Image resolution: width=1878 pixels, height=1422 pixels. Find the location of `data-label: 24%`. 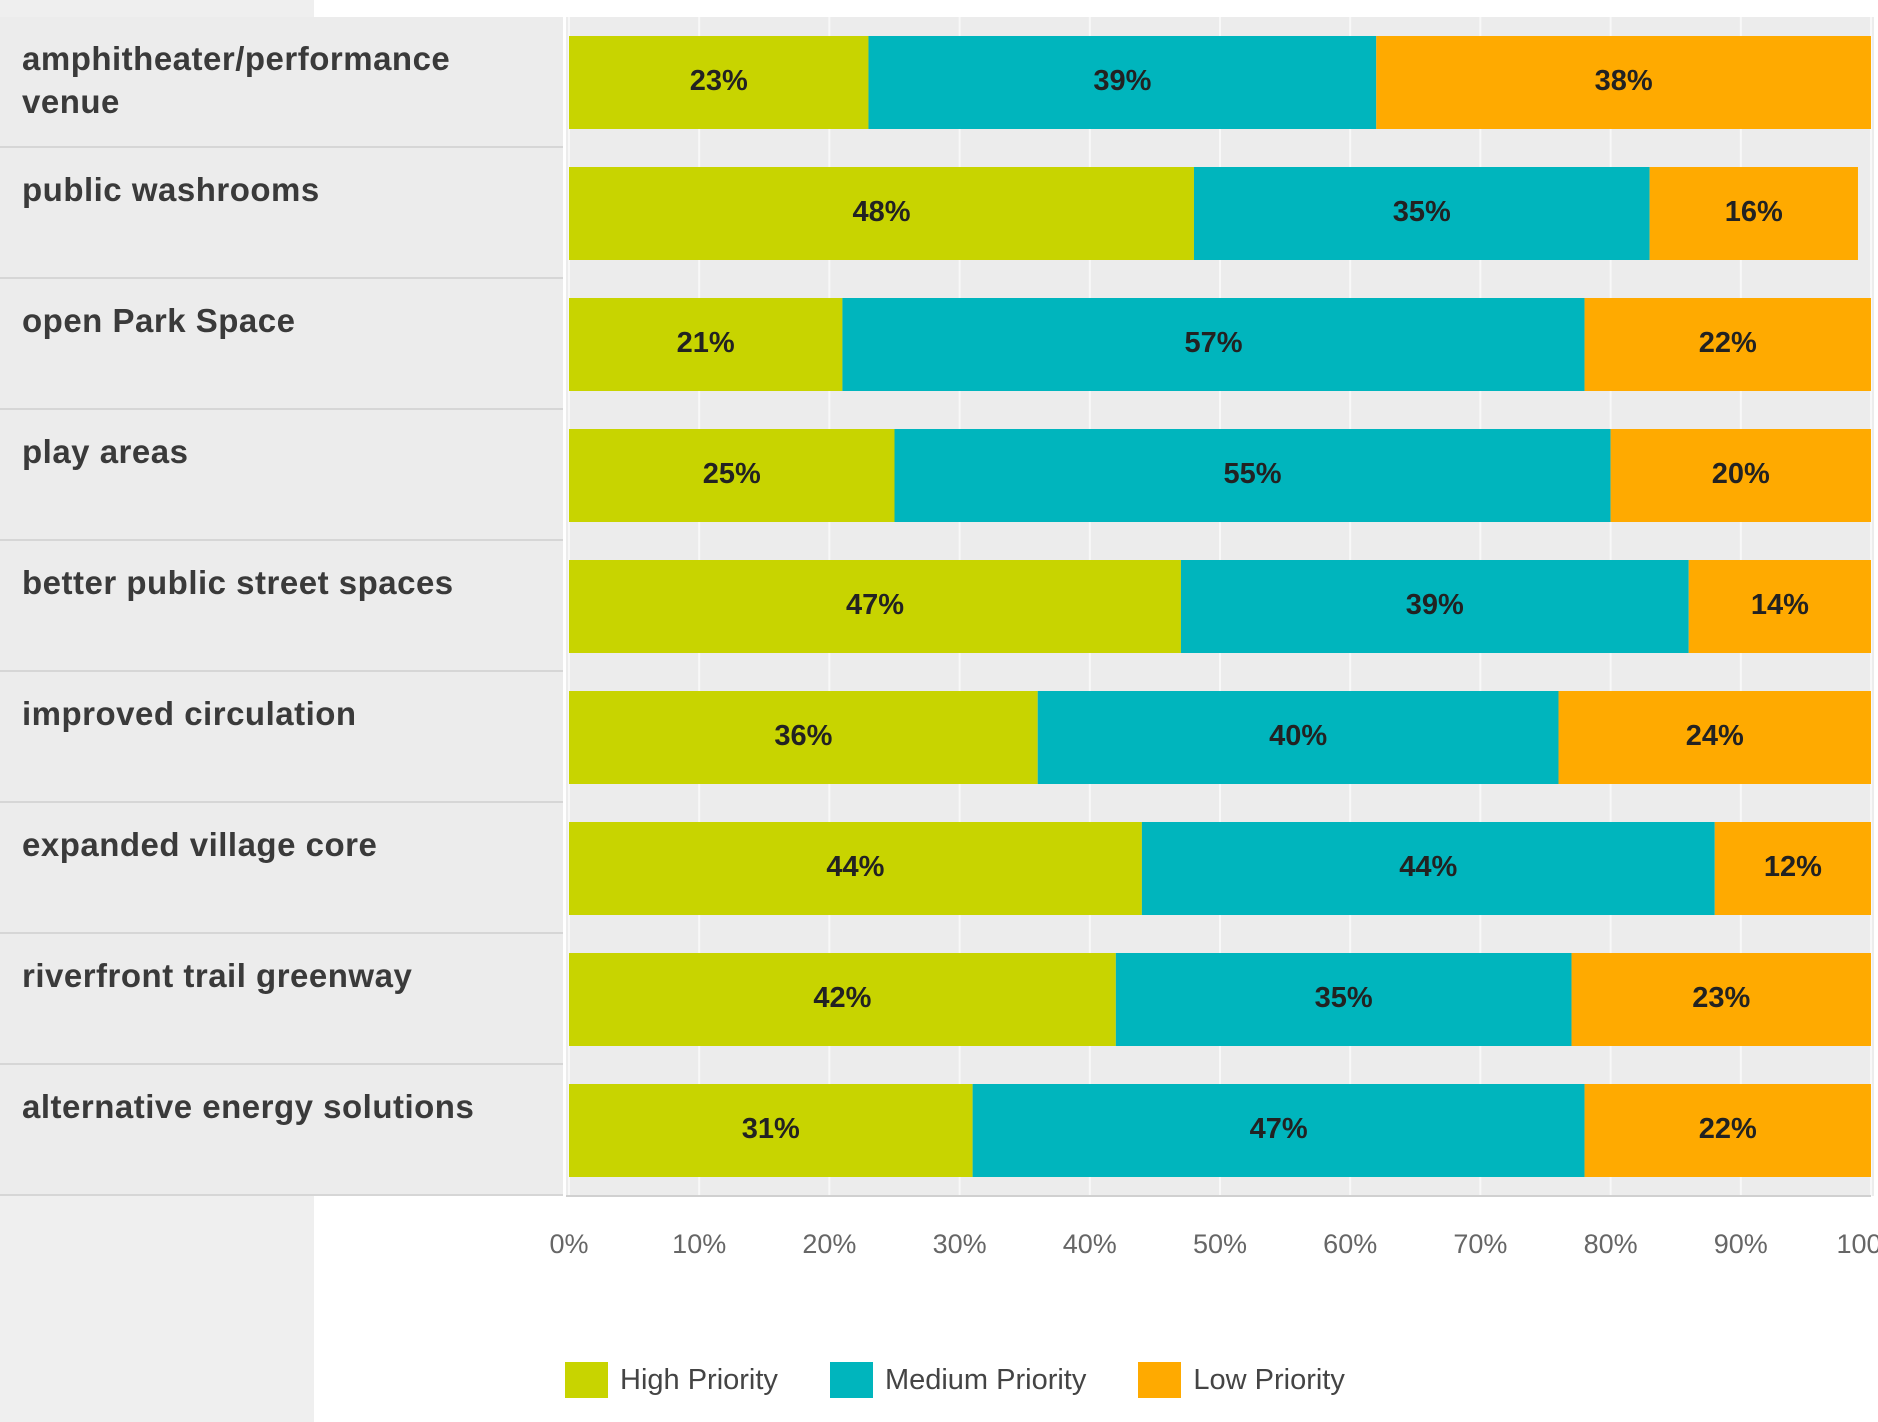

data-label: 24% is located at coordinates (1715, 736).